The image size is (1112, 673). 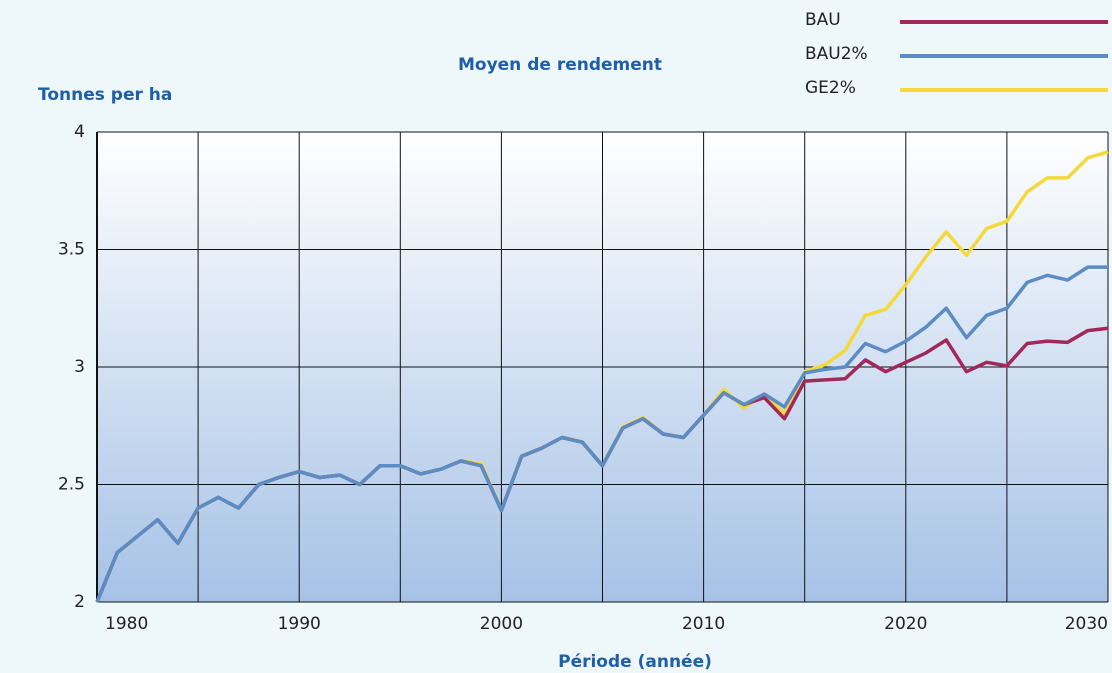 What do you see at coordinates (905, 624) in the screenshot?
I see `x-tick-label: 2020` at bounding box center [905, 624].